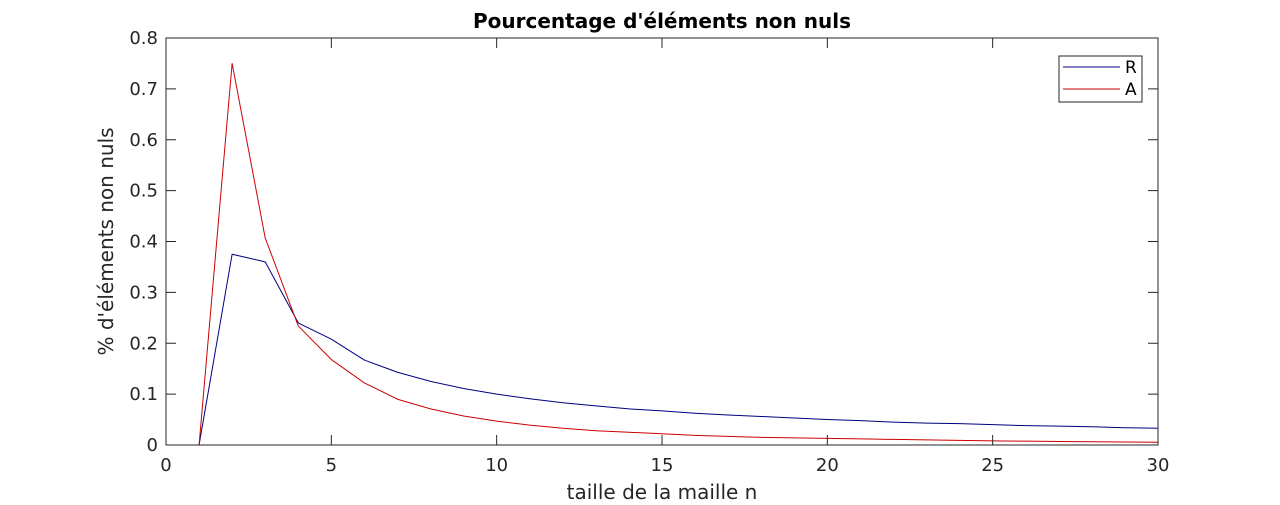 This screenshot has height=505, width=1280. What do you see at coordinates (143, 242) in the screenshot?
I see `y-tick-label: 0.4` at bounding box center [143, 242].